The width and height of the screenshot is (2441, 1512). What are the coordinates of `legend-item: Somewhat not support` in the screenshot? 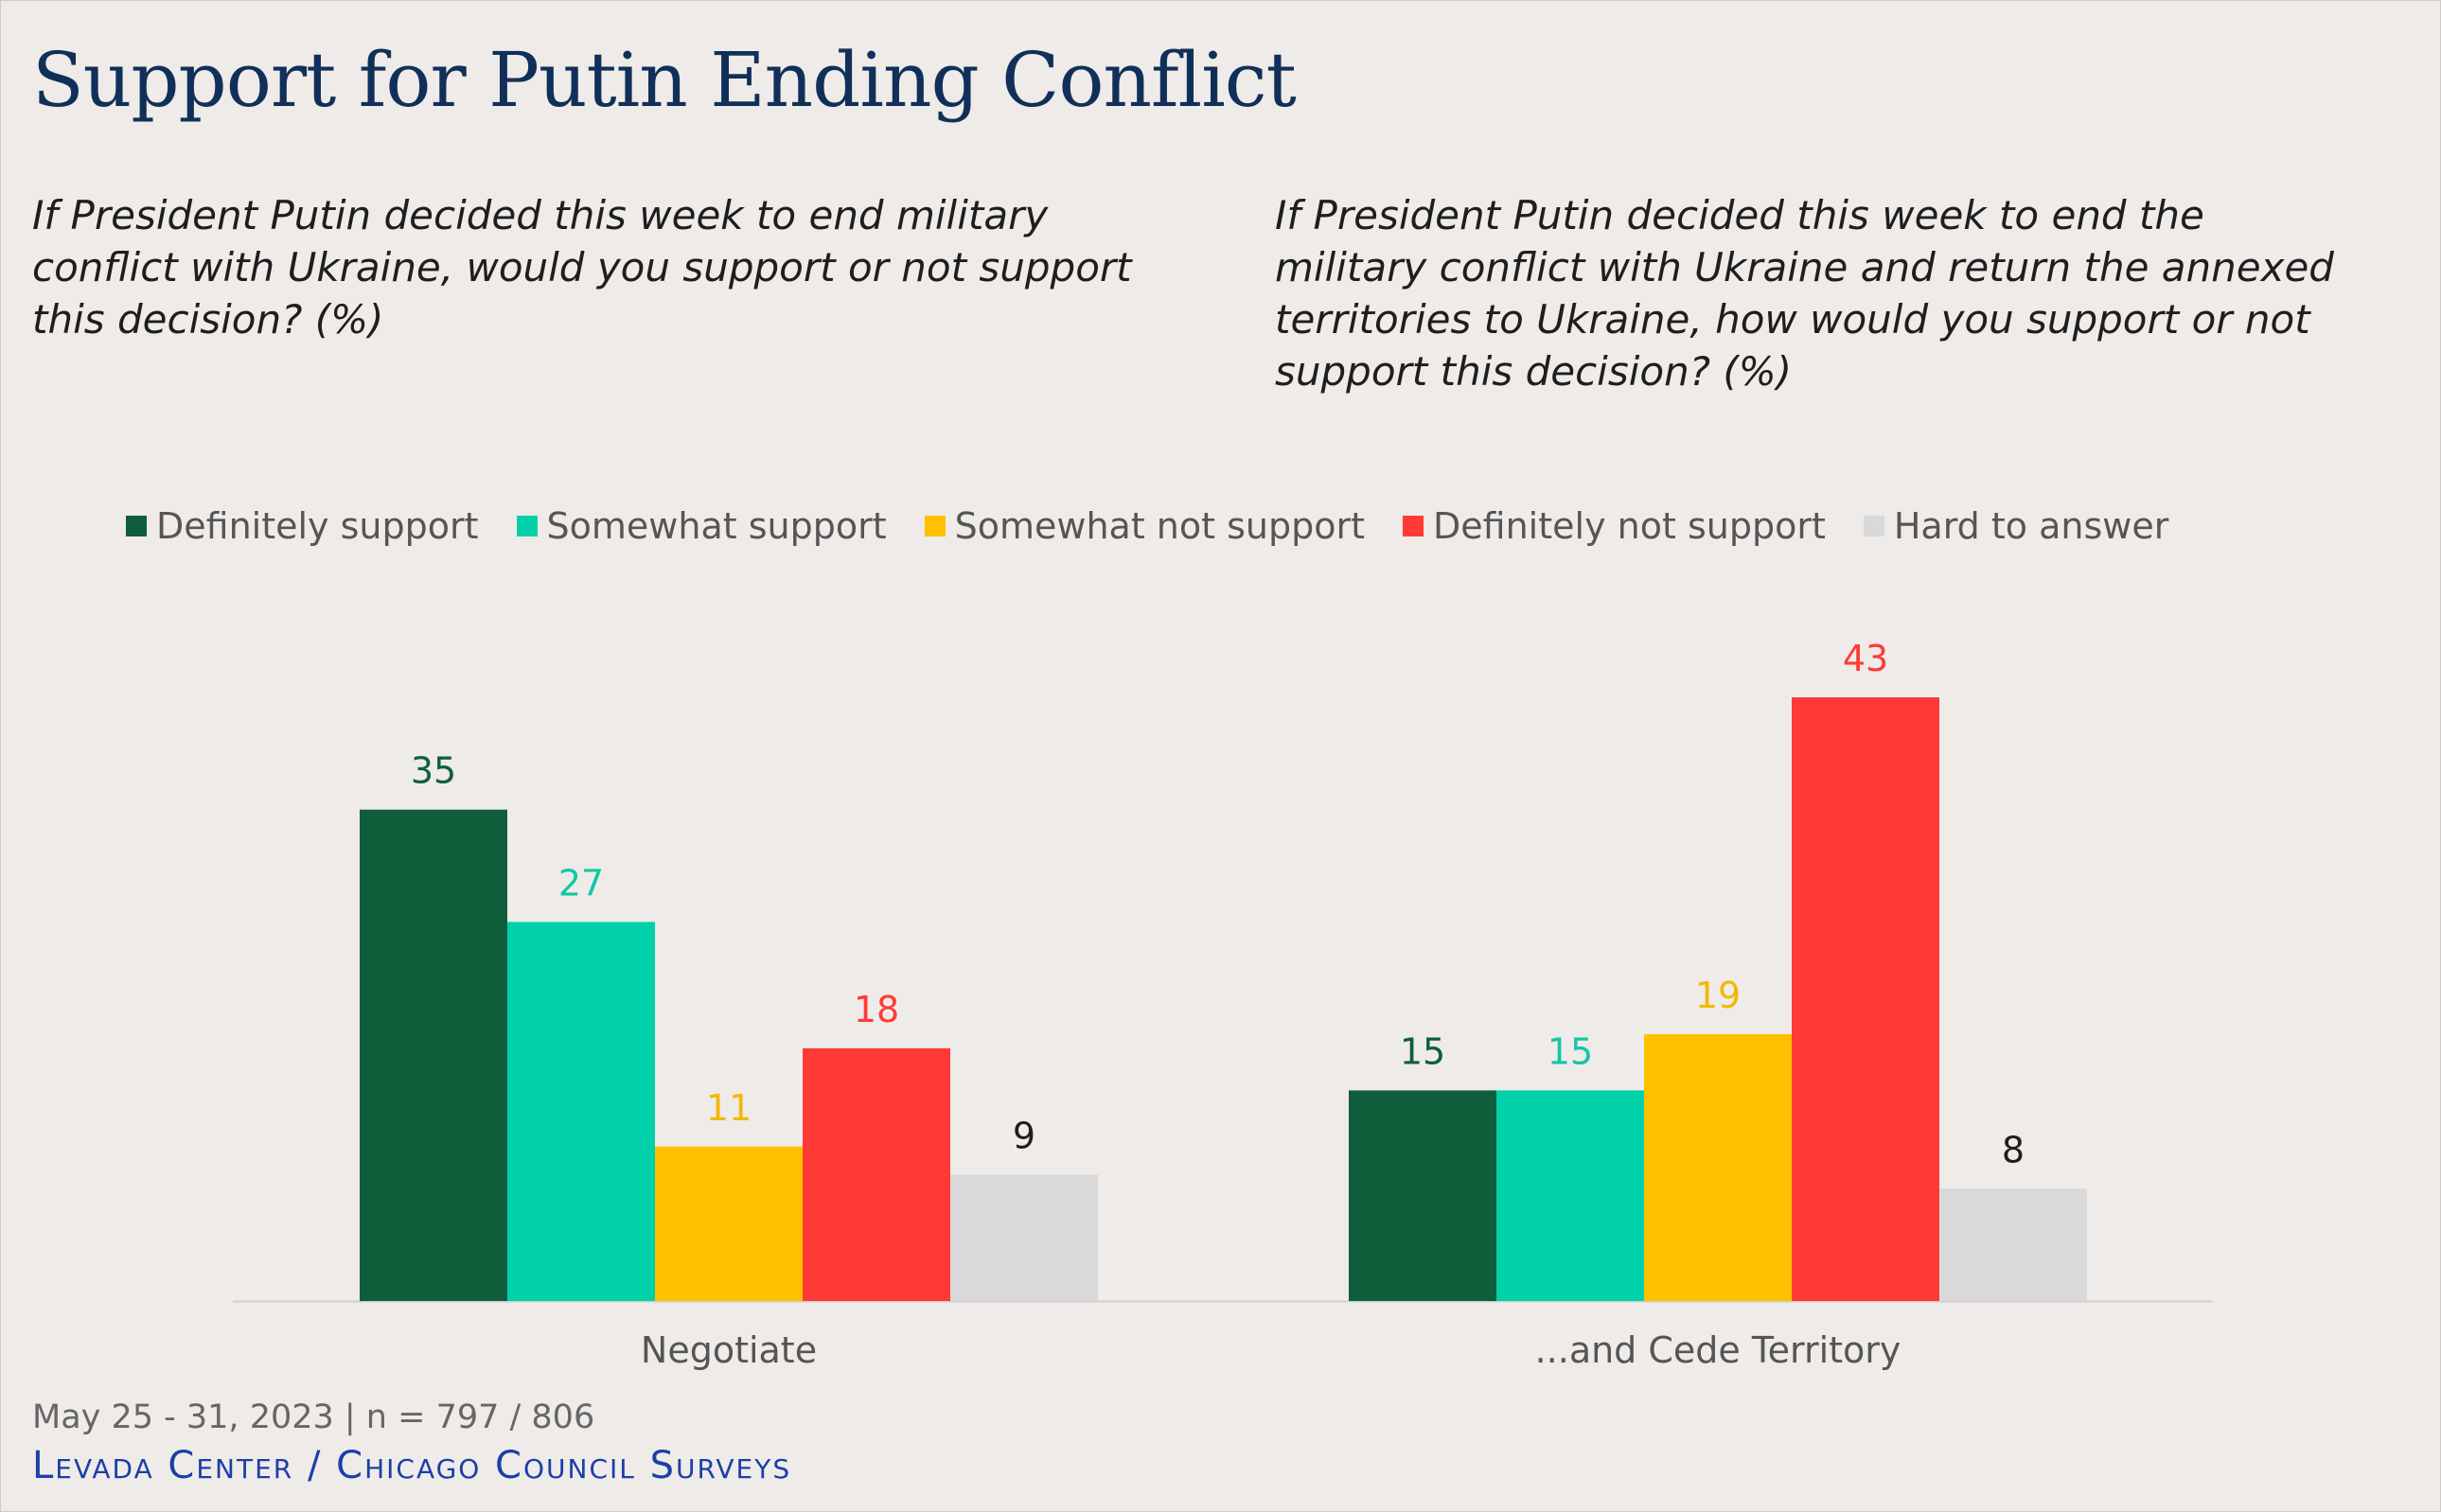 It's located at (1145, 526).